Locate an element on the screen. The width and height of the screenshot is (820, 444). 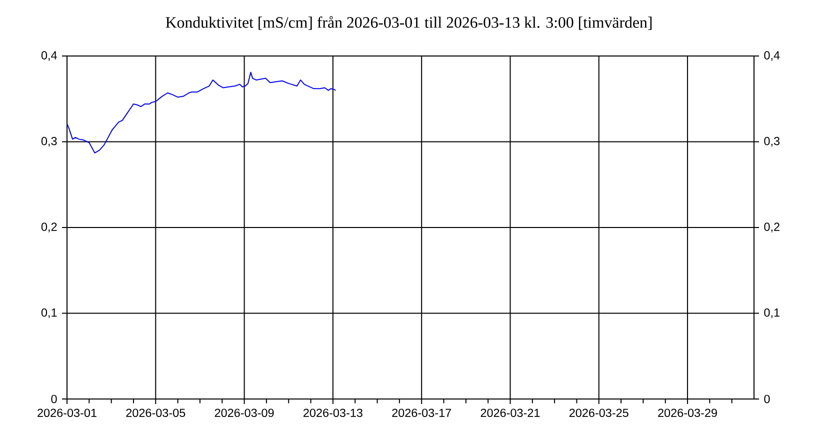
chart-title: Konduktivitet [mS/cm] från 2026-03-01 till 2026-03-13 kl. 3:00 [timvärden] is located at coordinates (409, 23).